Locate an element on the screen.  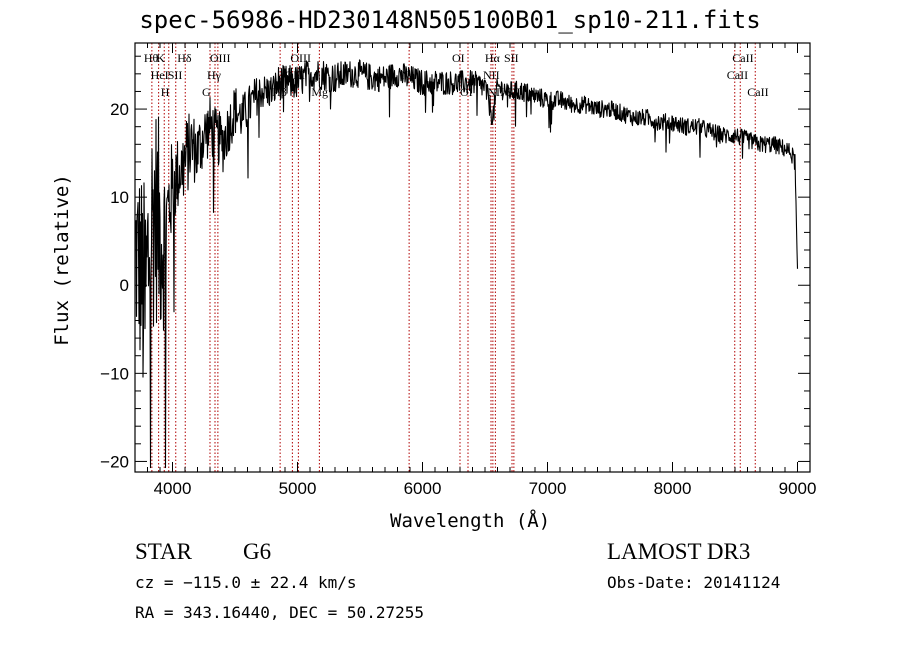
spectral-line-label: Hα is located at coordinates (493, 58).